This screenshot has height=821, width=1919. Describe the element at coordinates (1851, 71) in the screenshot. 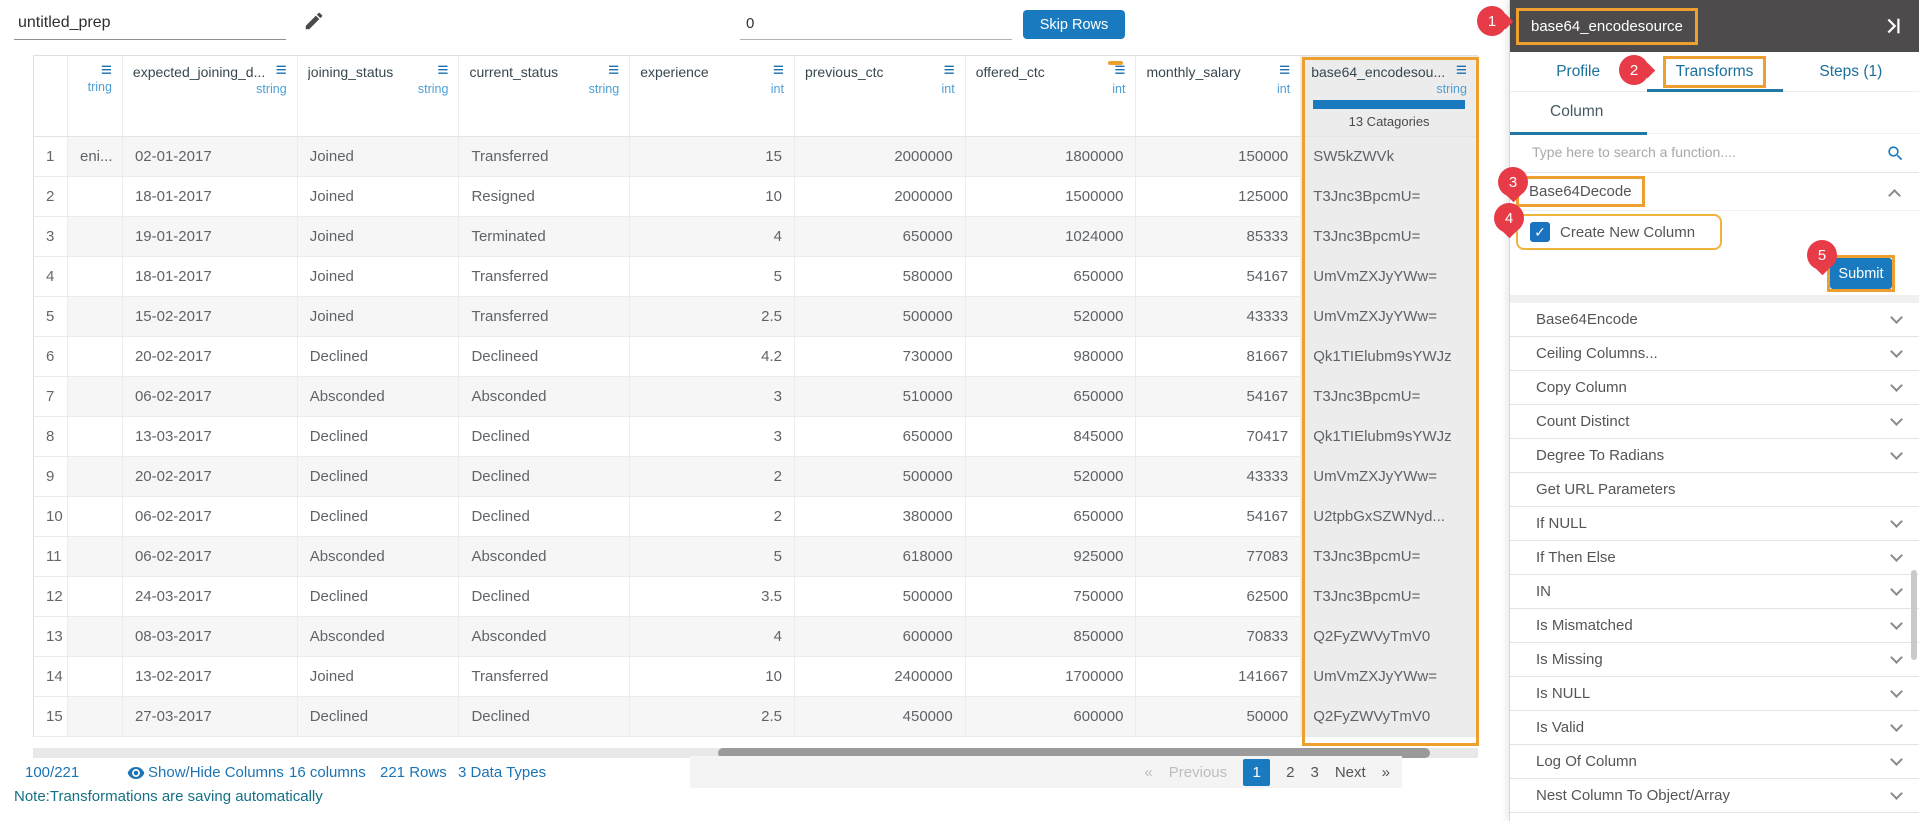

I see `tab-steps: Steps (1)` at that location.